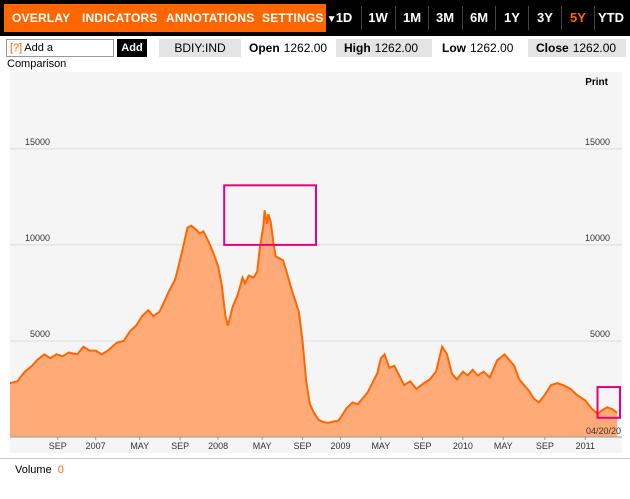 Image resolution: width=630 pixels, height=499 pixels. Describe the element at coordinates (597, 142) in the screenshot. I see `y-tick-label-right: 15000` at that location.